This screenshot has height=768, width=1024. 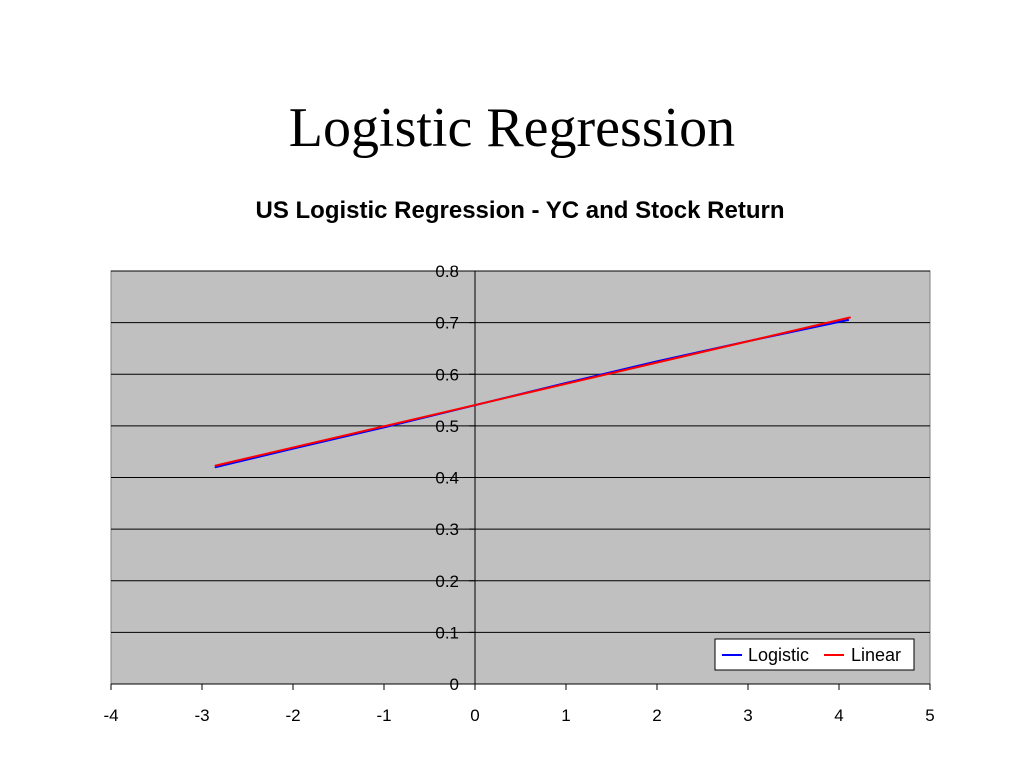 I want to click on legend-label-logistic: Logistic, so click(x=778, y=655).